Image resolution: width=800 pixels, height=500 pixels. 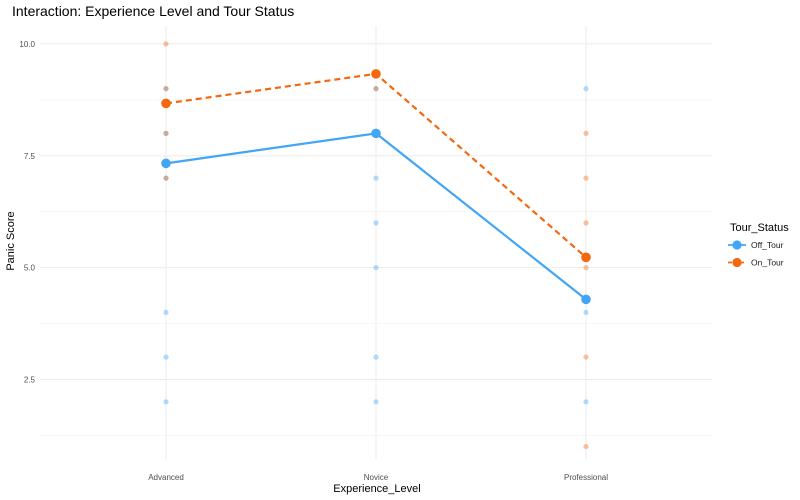 I want to click on y-tick-label: 2.5, so click(x=30, y=379).